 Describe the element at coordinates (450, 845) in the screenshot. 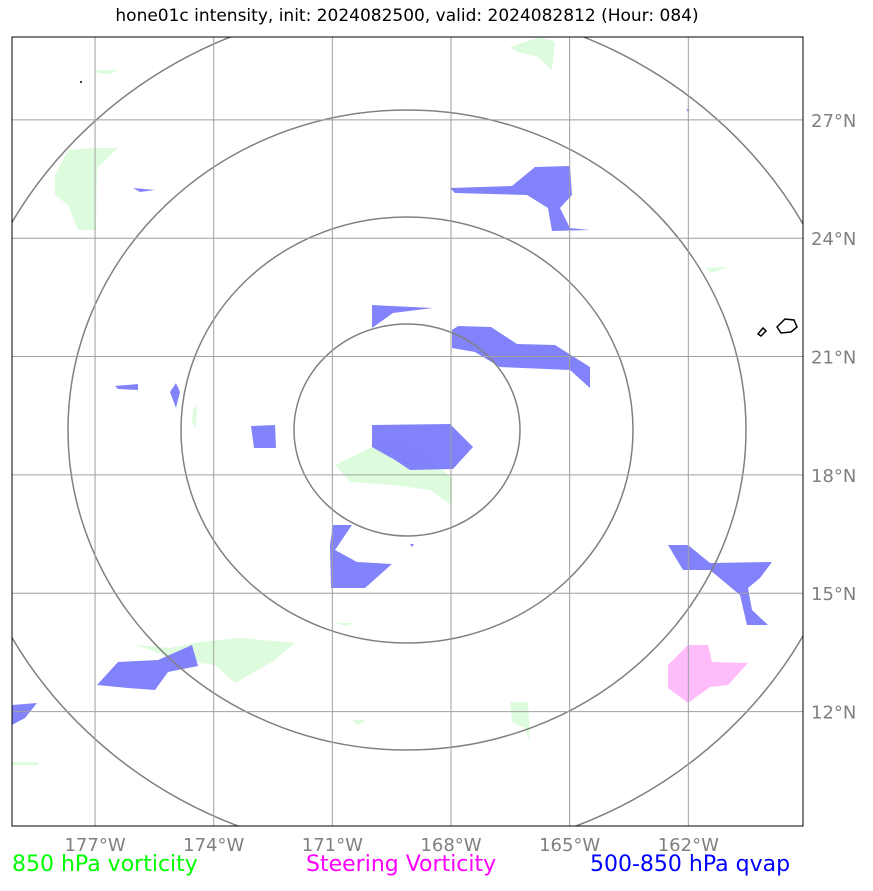

I see `longitude-tick-label: 168°W` at that location.